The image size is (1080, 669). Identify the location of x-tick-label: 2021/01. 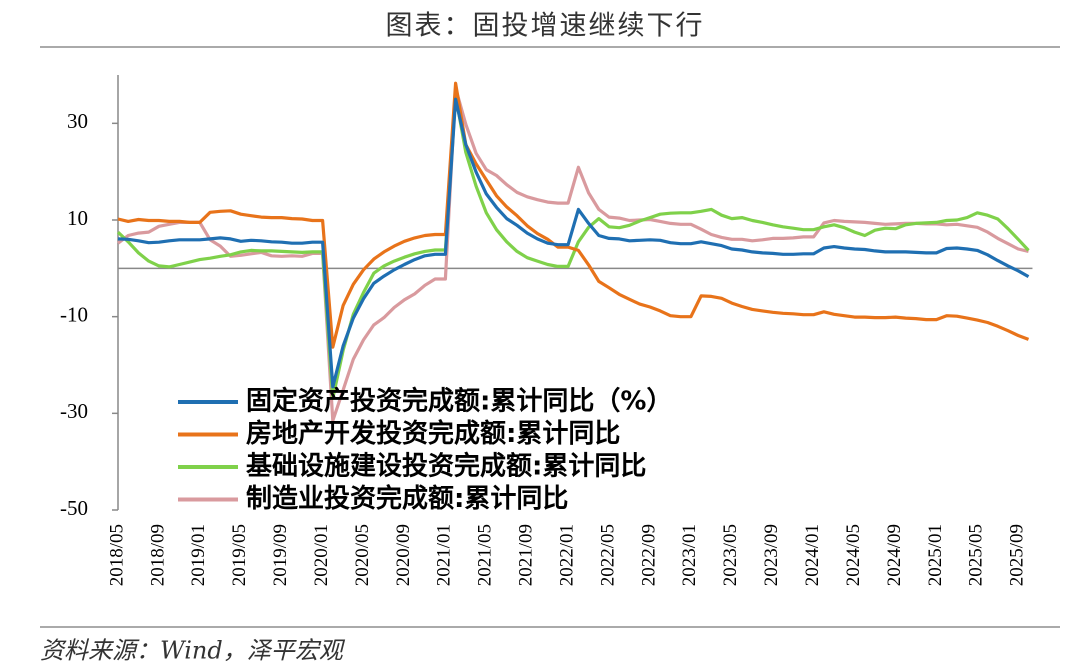
(444, 555).